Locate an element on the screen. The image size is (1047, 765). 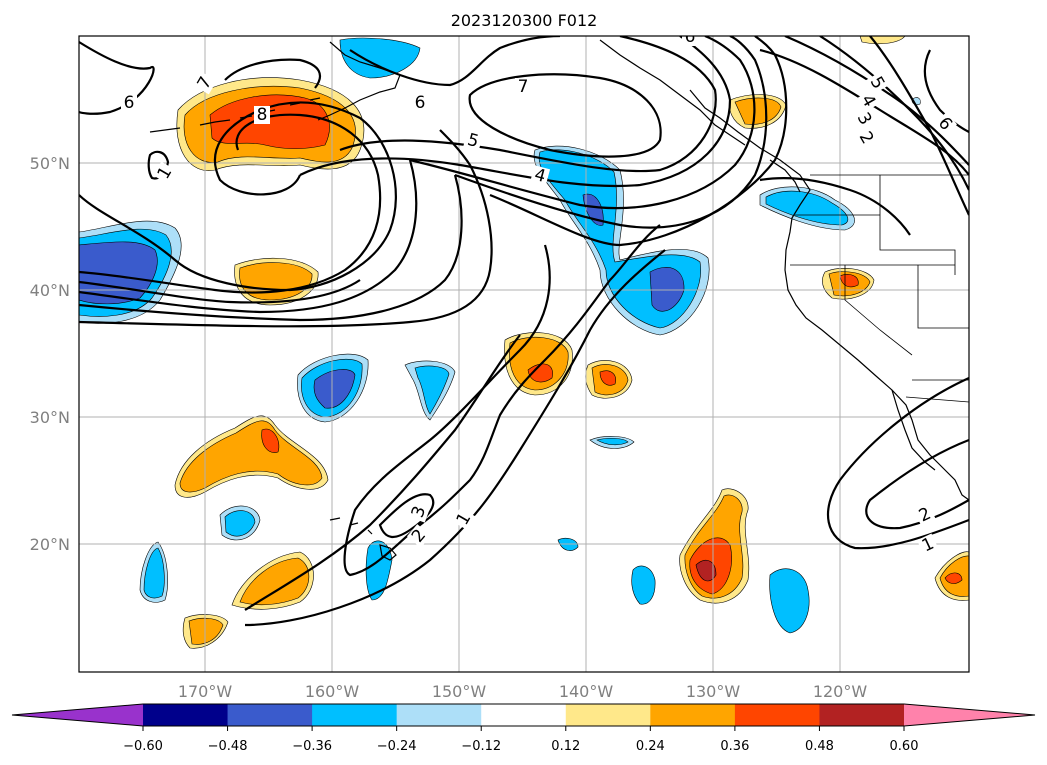
coastline-north-america is located at coordinates (829, 295).